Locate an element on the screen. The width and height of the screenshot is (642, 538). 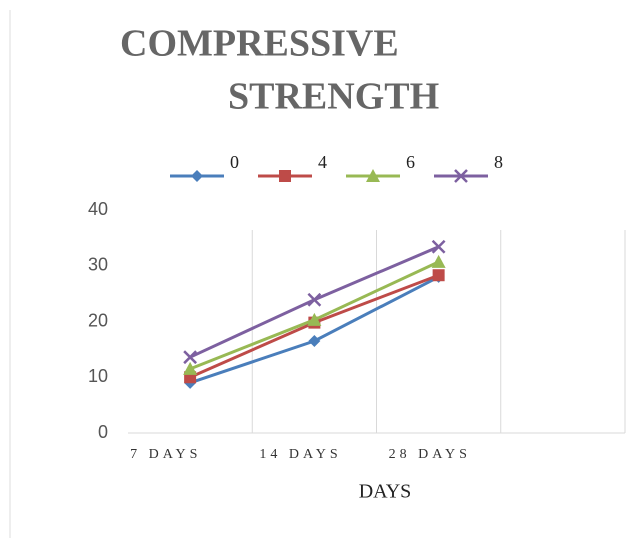
chart-title: STRENGTH is located at coordinates (333, 97).